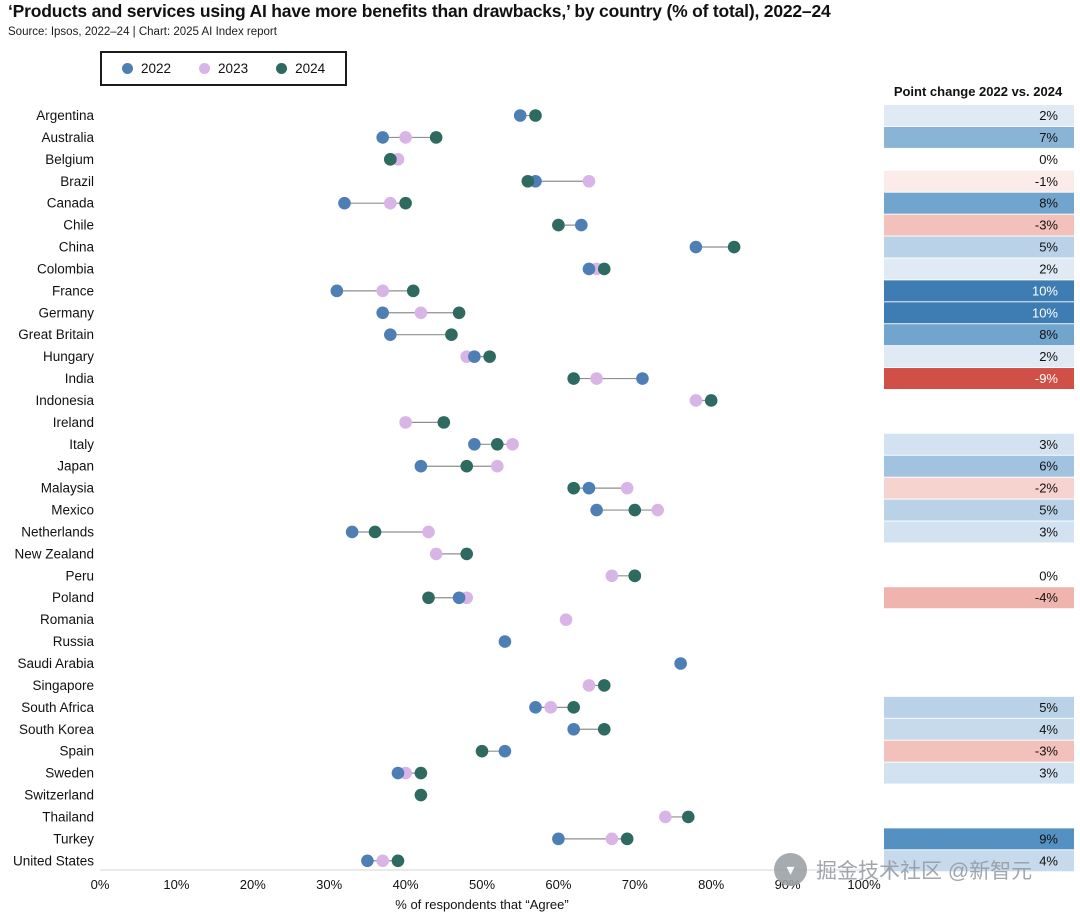 The width and height of the screenshot is (1080, 920). Describe the element at coordinates (566, 619) in the screenshot. I see `dot-2023-romania` at that location.